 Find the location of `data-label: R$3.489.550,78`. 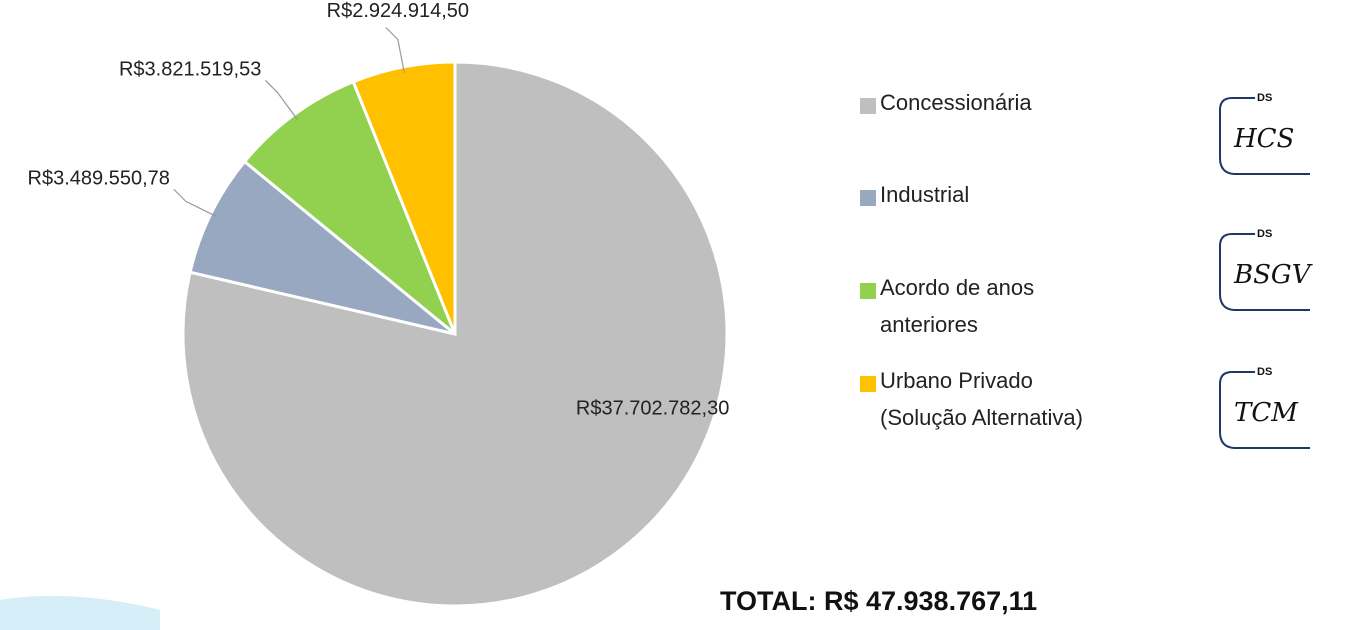

data-label: R$3.489.550,78 is located at coordinates (99, 179).